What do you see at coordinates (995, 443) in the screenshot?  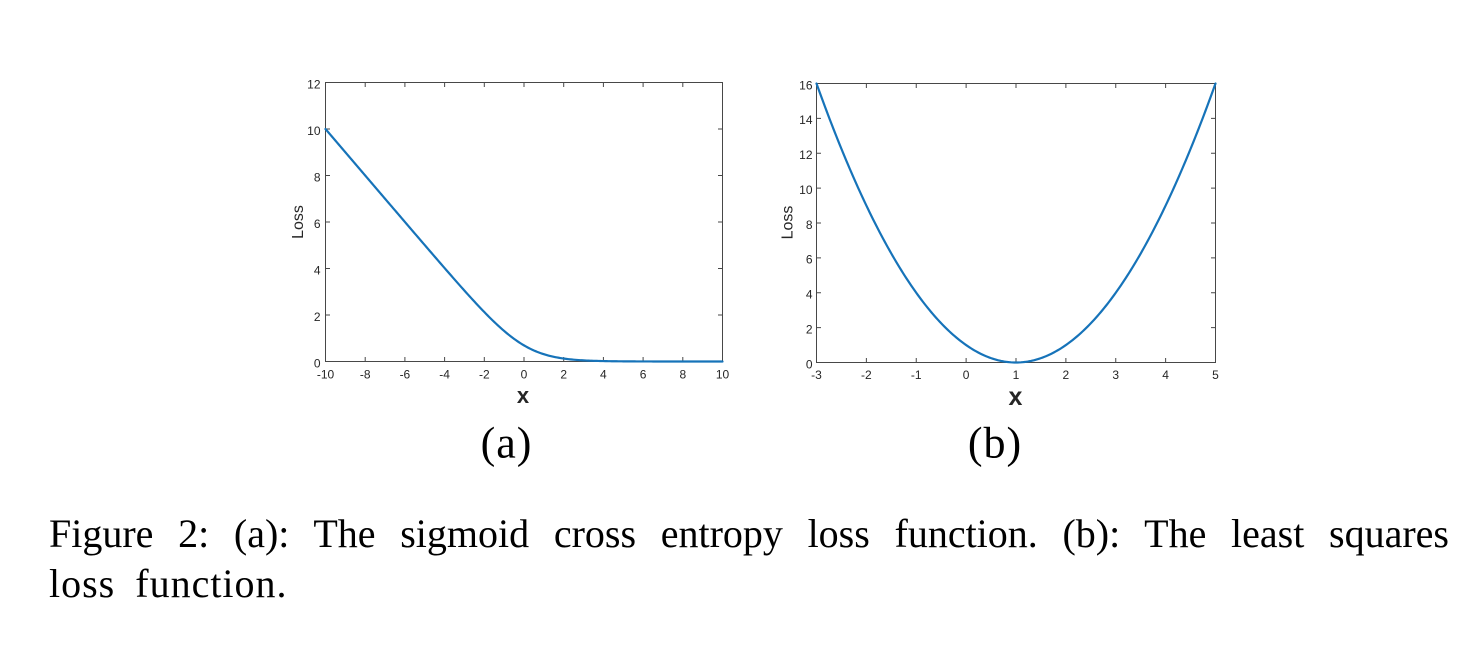 I see `svg-text: (b)` at bounding box center [995, 443].